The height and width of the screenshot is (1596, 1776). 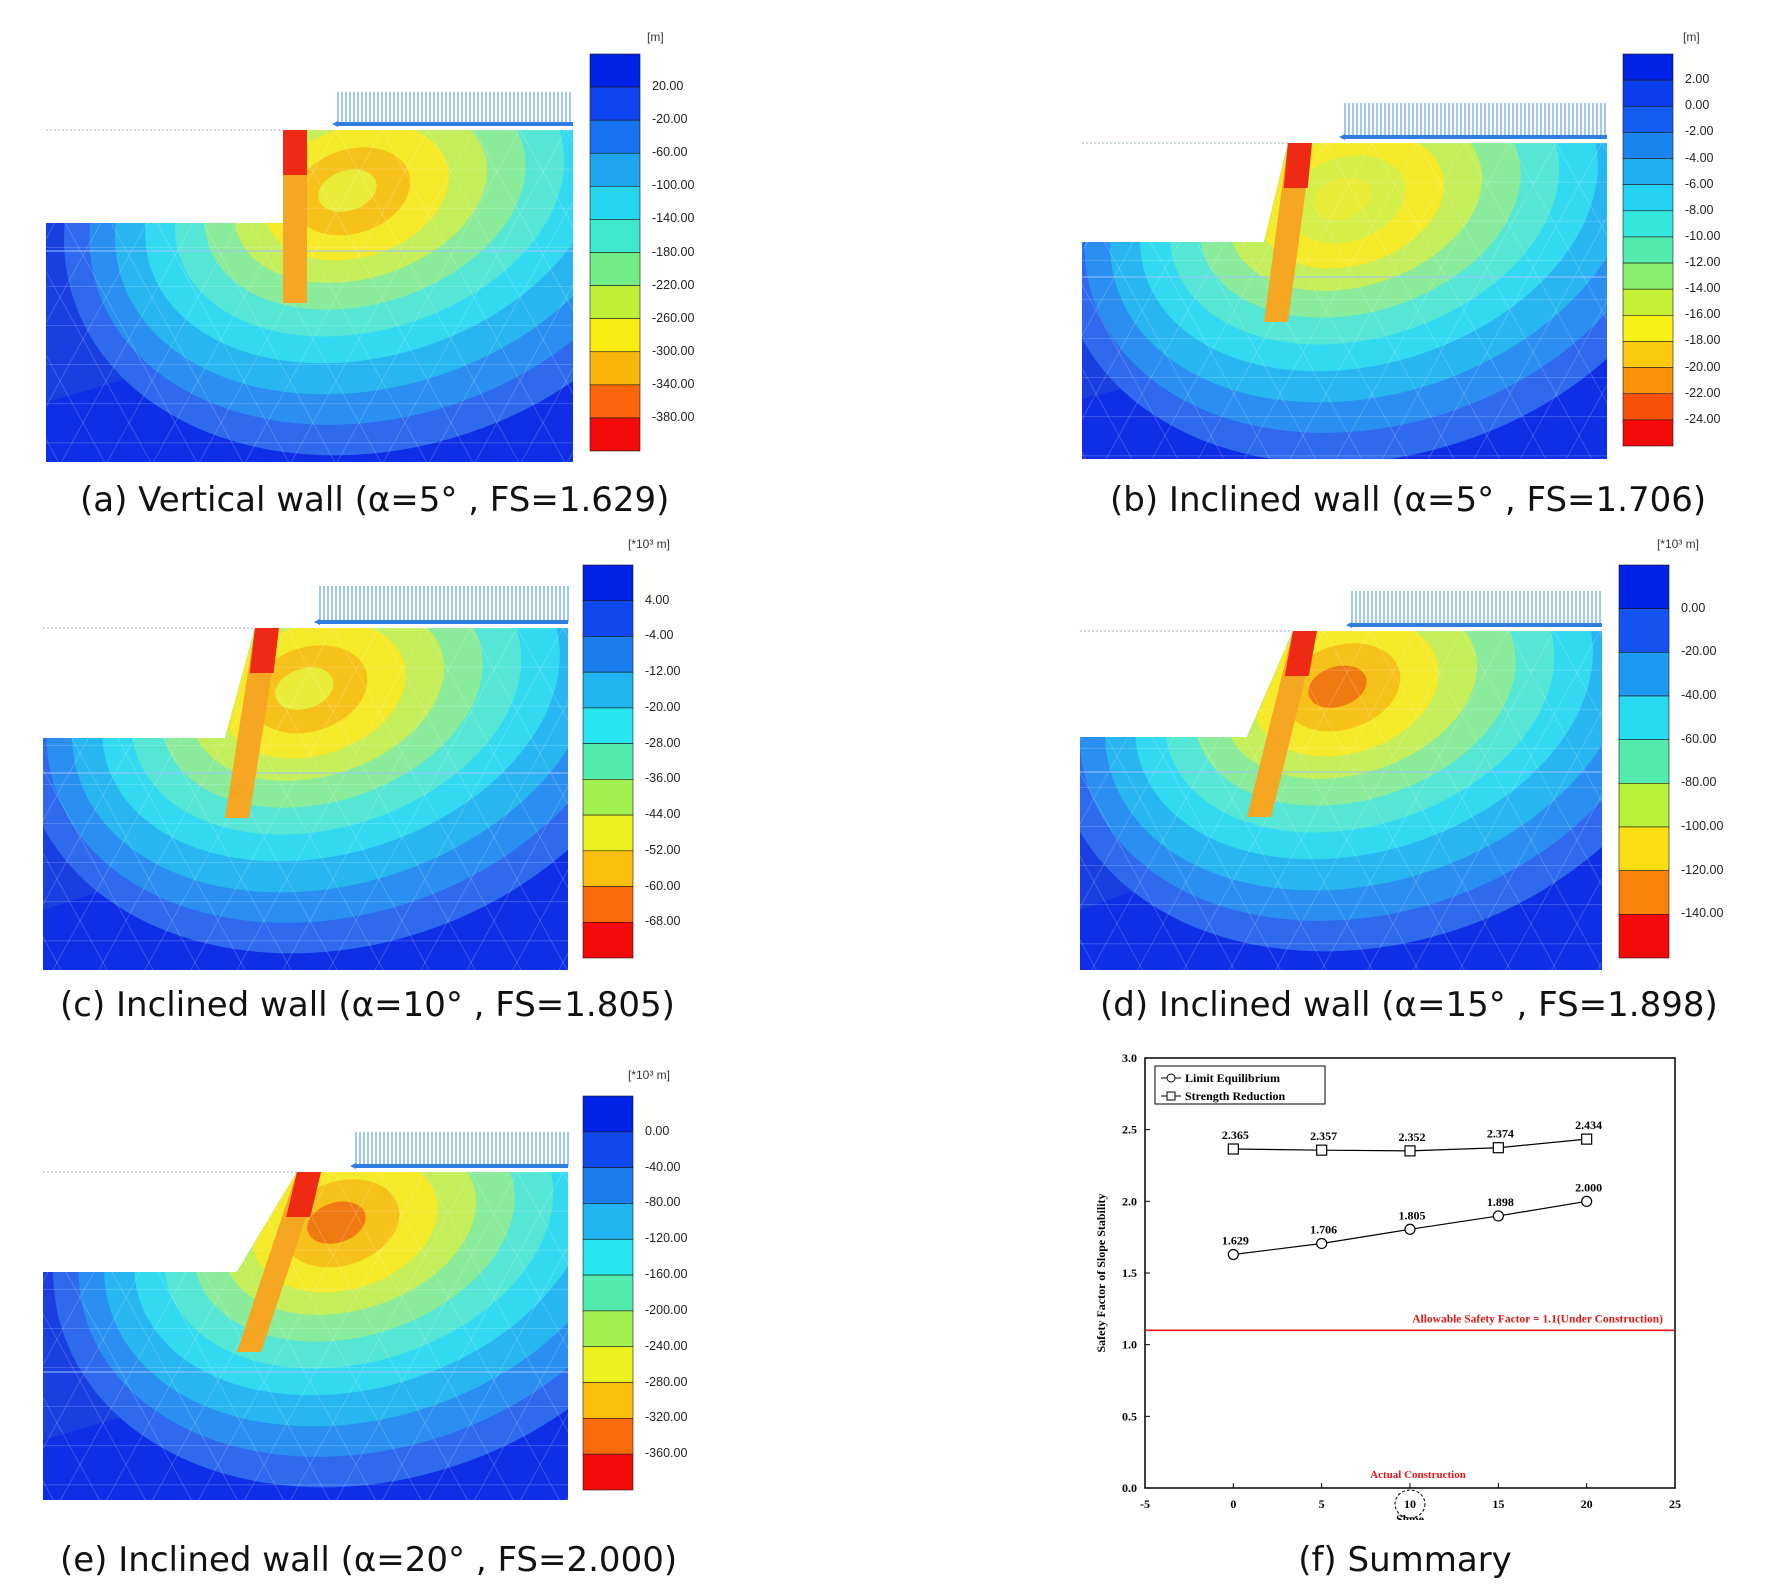 What do you see at coordinates (1322, 1504) in the screenshot?
I see `x-tick-label: 5` at bounding box center [1322, 1504].